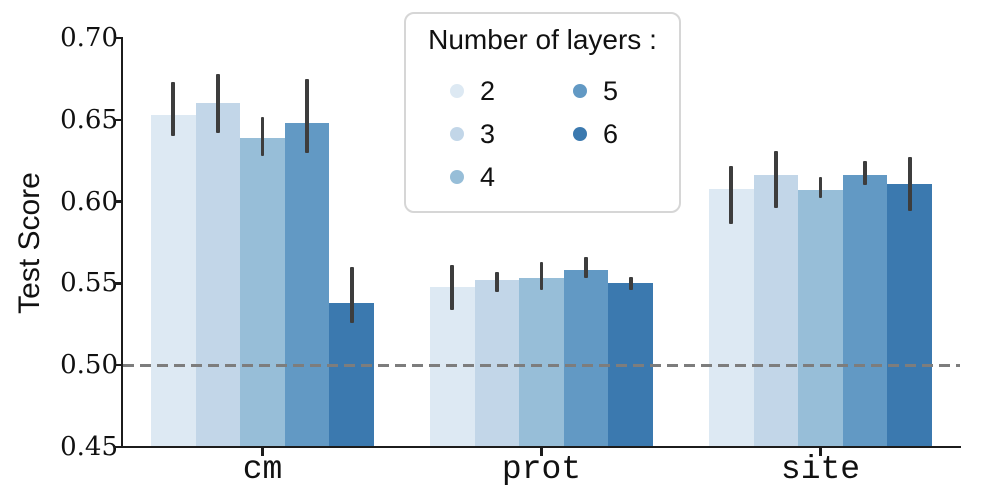  What do you see at coordinates (29, 243) in the screenshot?
I see `y-axis-label: Test Score` at bounding box center [29, 243].